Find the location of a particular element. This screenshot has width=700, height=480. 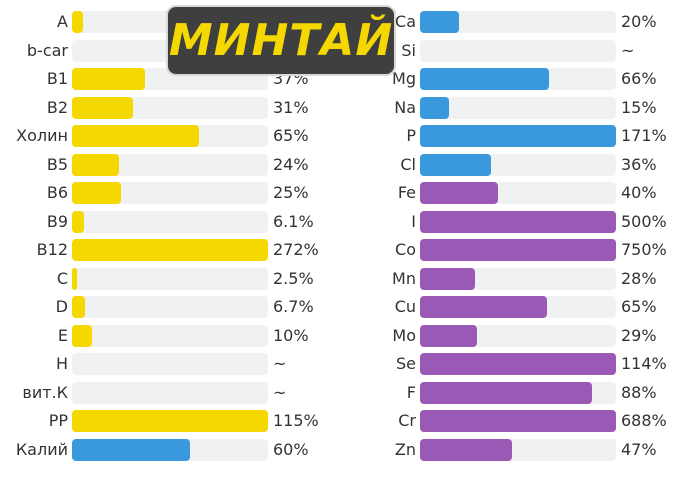

bar-value-label: 15% is located at coordinates (639, 107).